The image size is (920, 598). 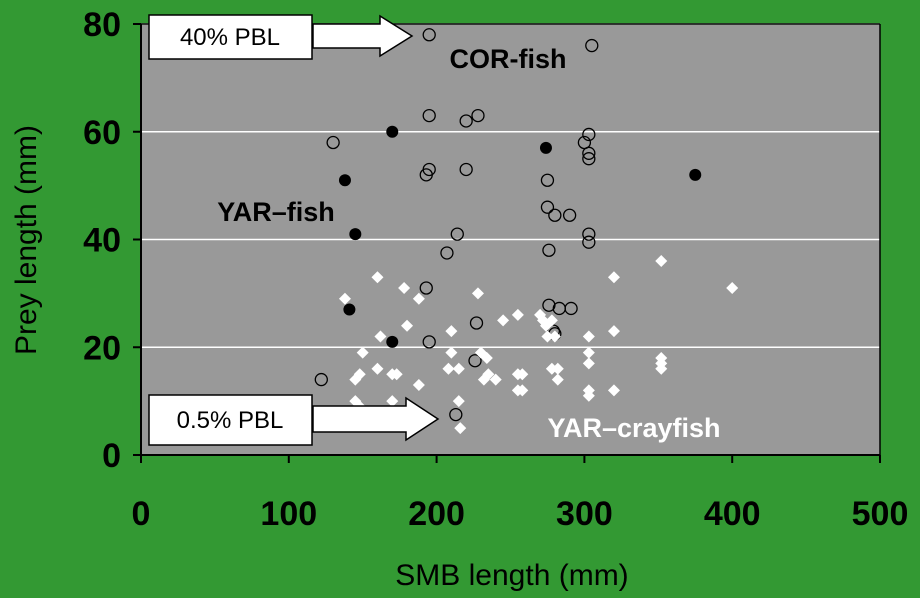 I want to click on callout-40-pbl: 40% PBL, so click(x=281, y=37).